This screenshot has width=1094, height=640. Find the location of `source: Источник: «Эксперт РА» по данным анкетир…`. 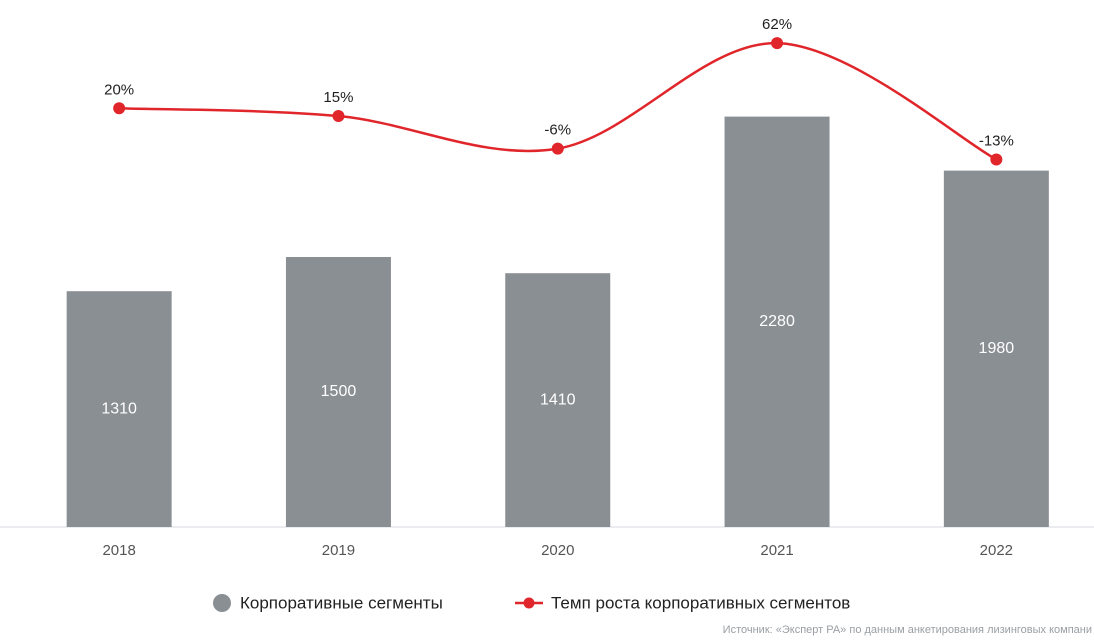

source: Источник: «Эксперт РА» по данным анкетир… is located at coordinates (907, 630).